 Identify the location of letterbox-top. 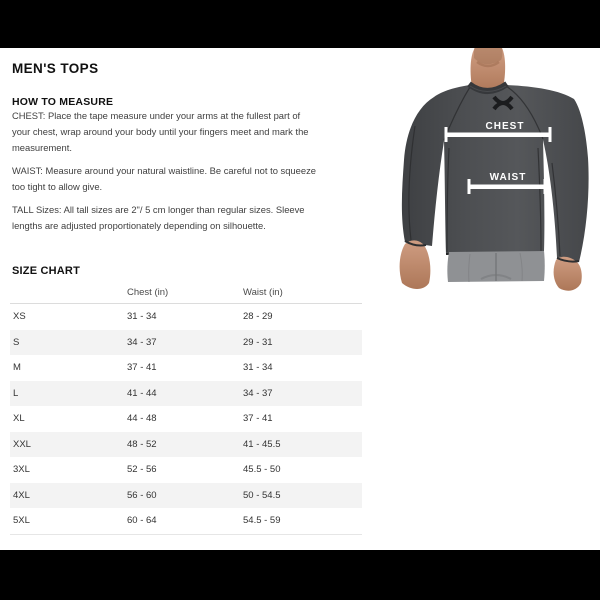
(300, 24).